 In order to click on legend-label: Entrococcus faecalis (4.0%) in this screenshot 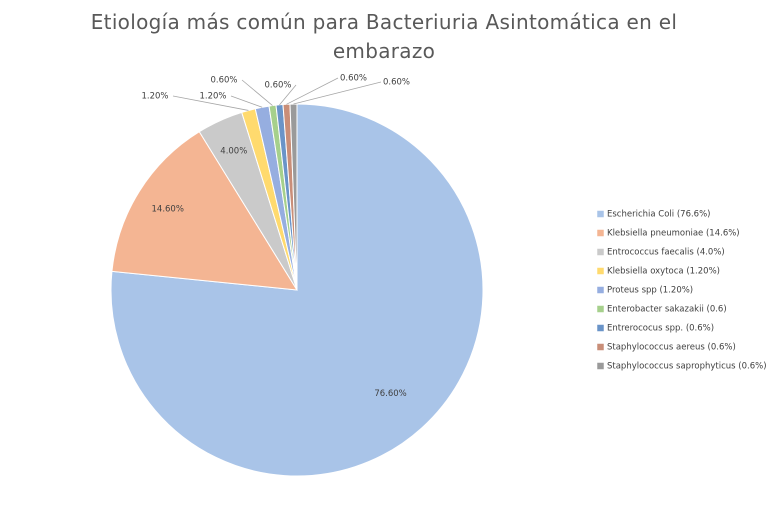, I will do `click(666, 253)`.